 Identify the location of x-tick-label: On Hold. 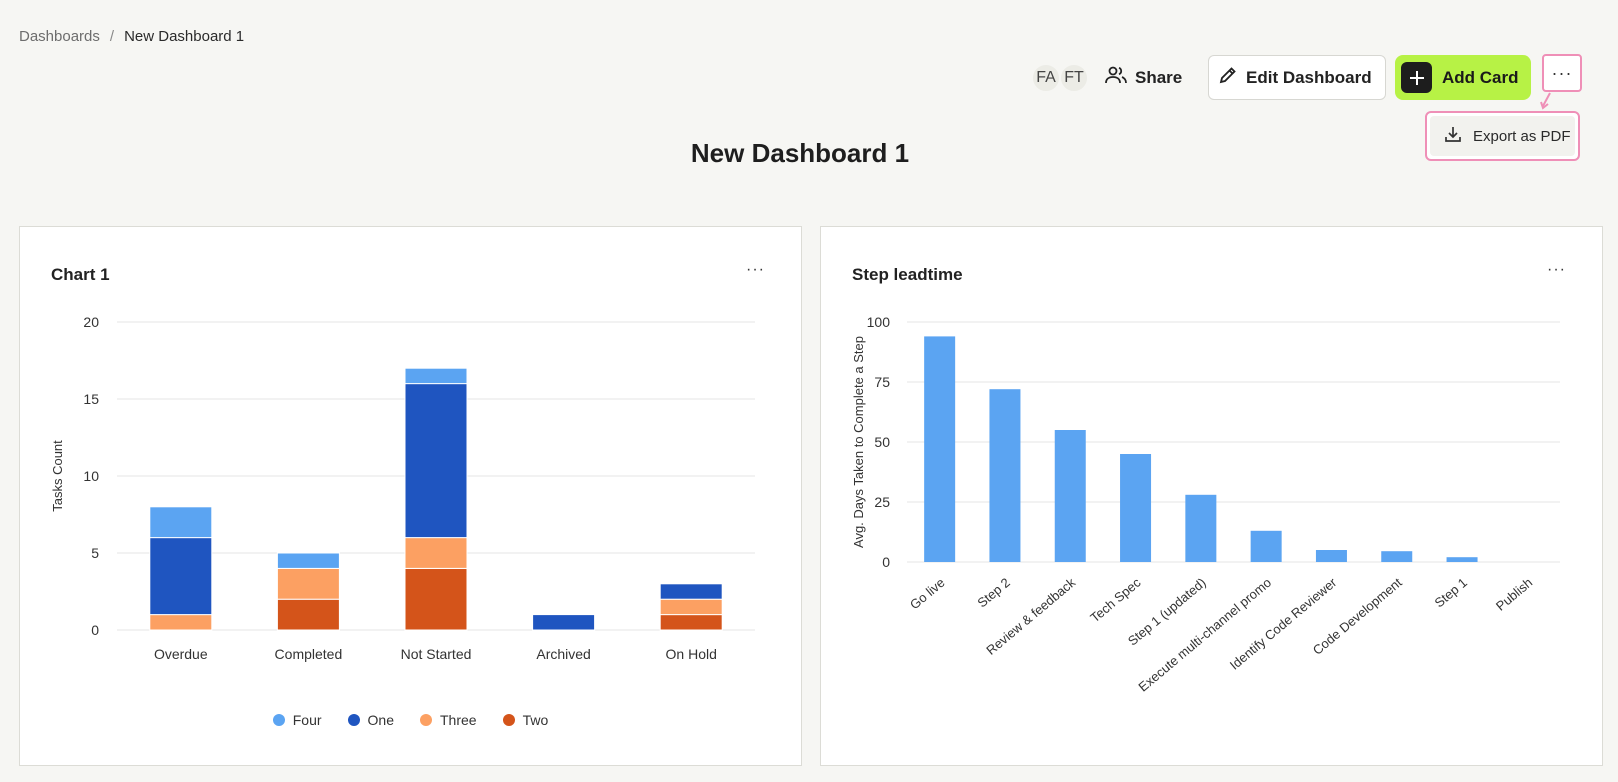
(691, 654).